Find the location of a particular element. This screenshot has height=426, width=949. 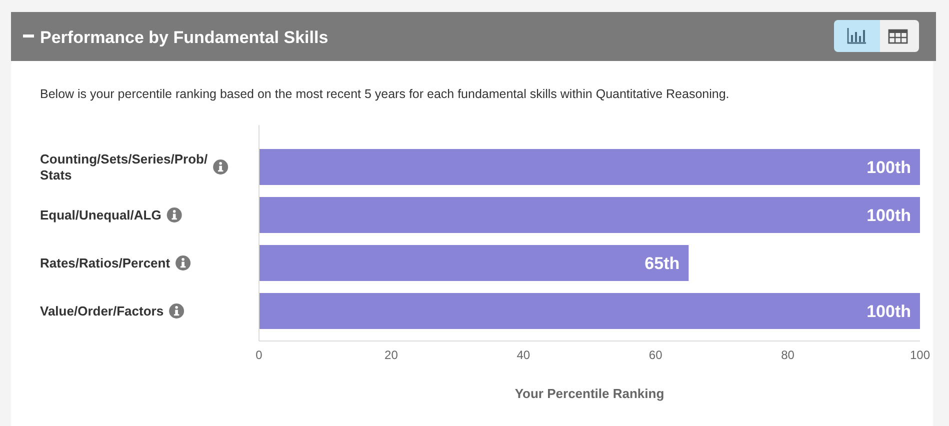

x-tick-label: 0 is located at coordinates (259, 355).